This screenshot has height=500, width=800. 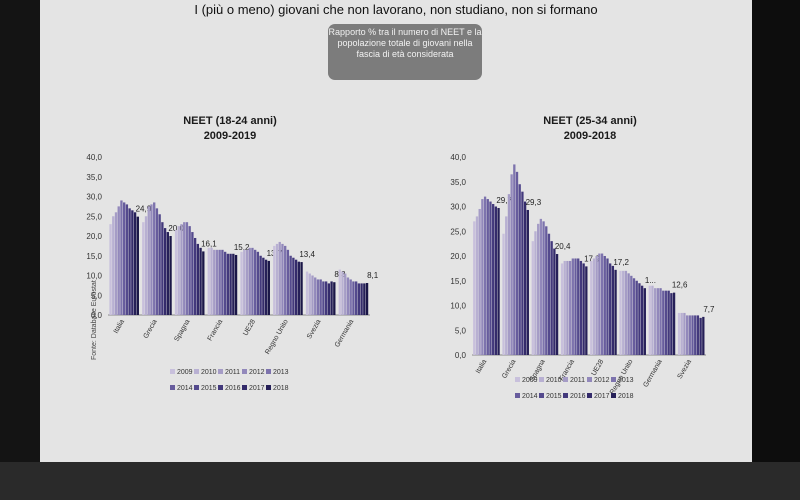 What do you see at coordinates (598, 367) in the screenshot?
I see `category-label: UE28` at bounding box center [598, 367].